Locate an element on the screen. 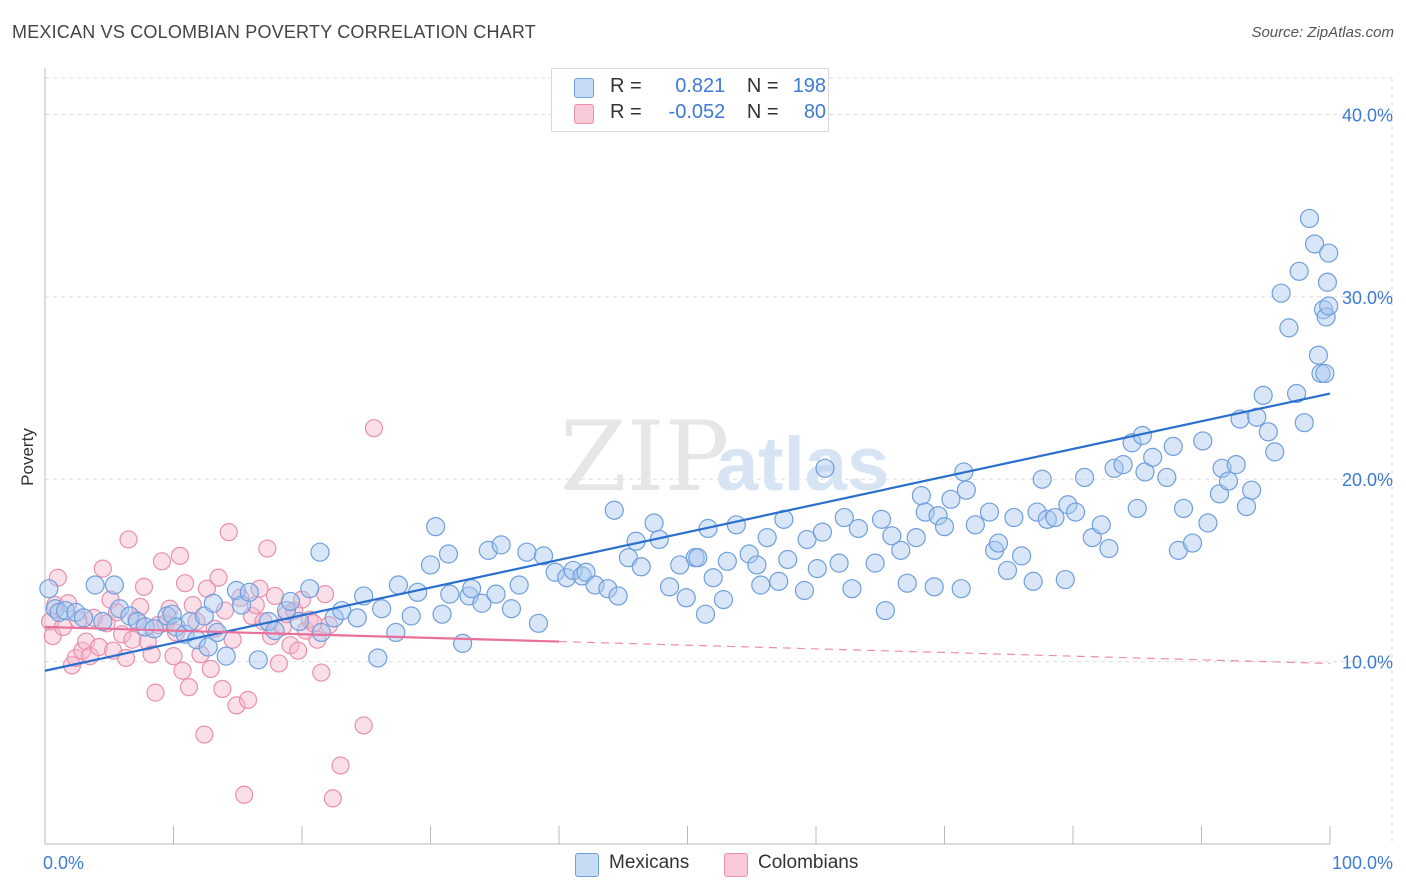 The height and width of the screenshot is (892, 1406). colombians-trend-line is located at coordinates (302, 634).